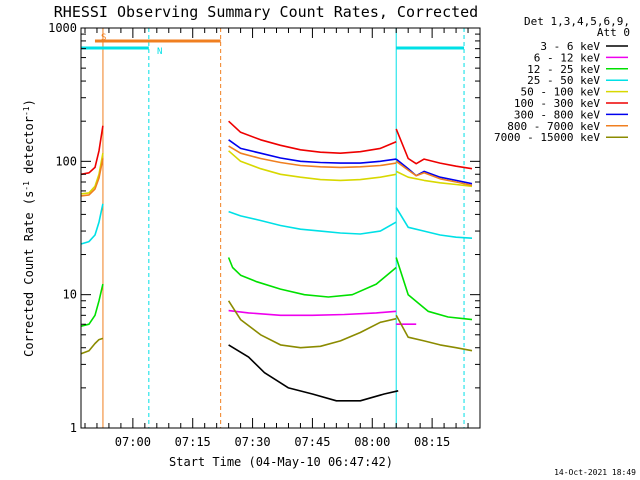  I want to click on legend-header-detectors: Det 1,3,4,5,6,9,, so click(577, 21).